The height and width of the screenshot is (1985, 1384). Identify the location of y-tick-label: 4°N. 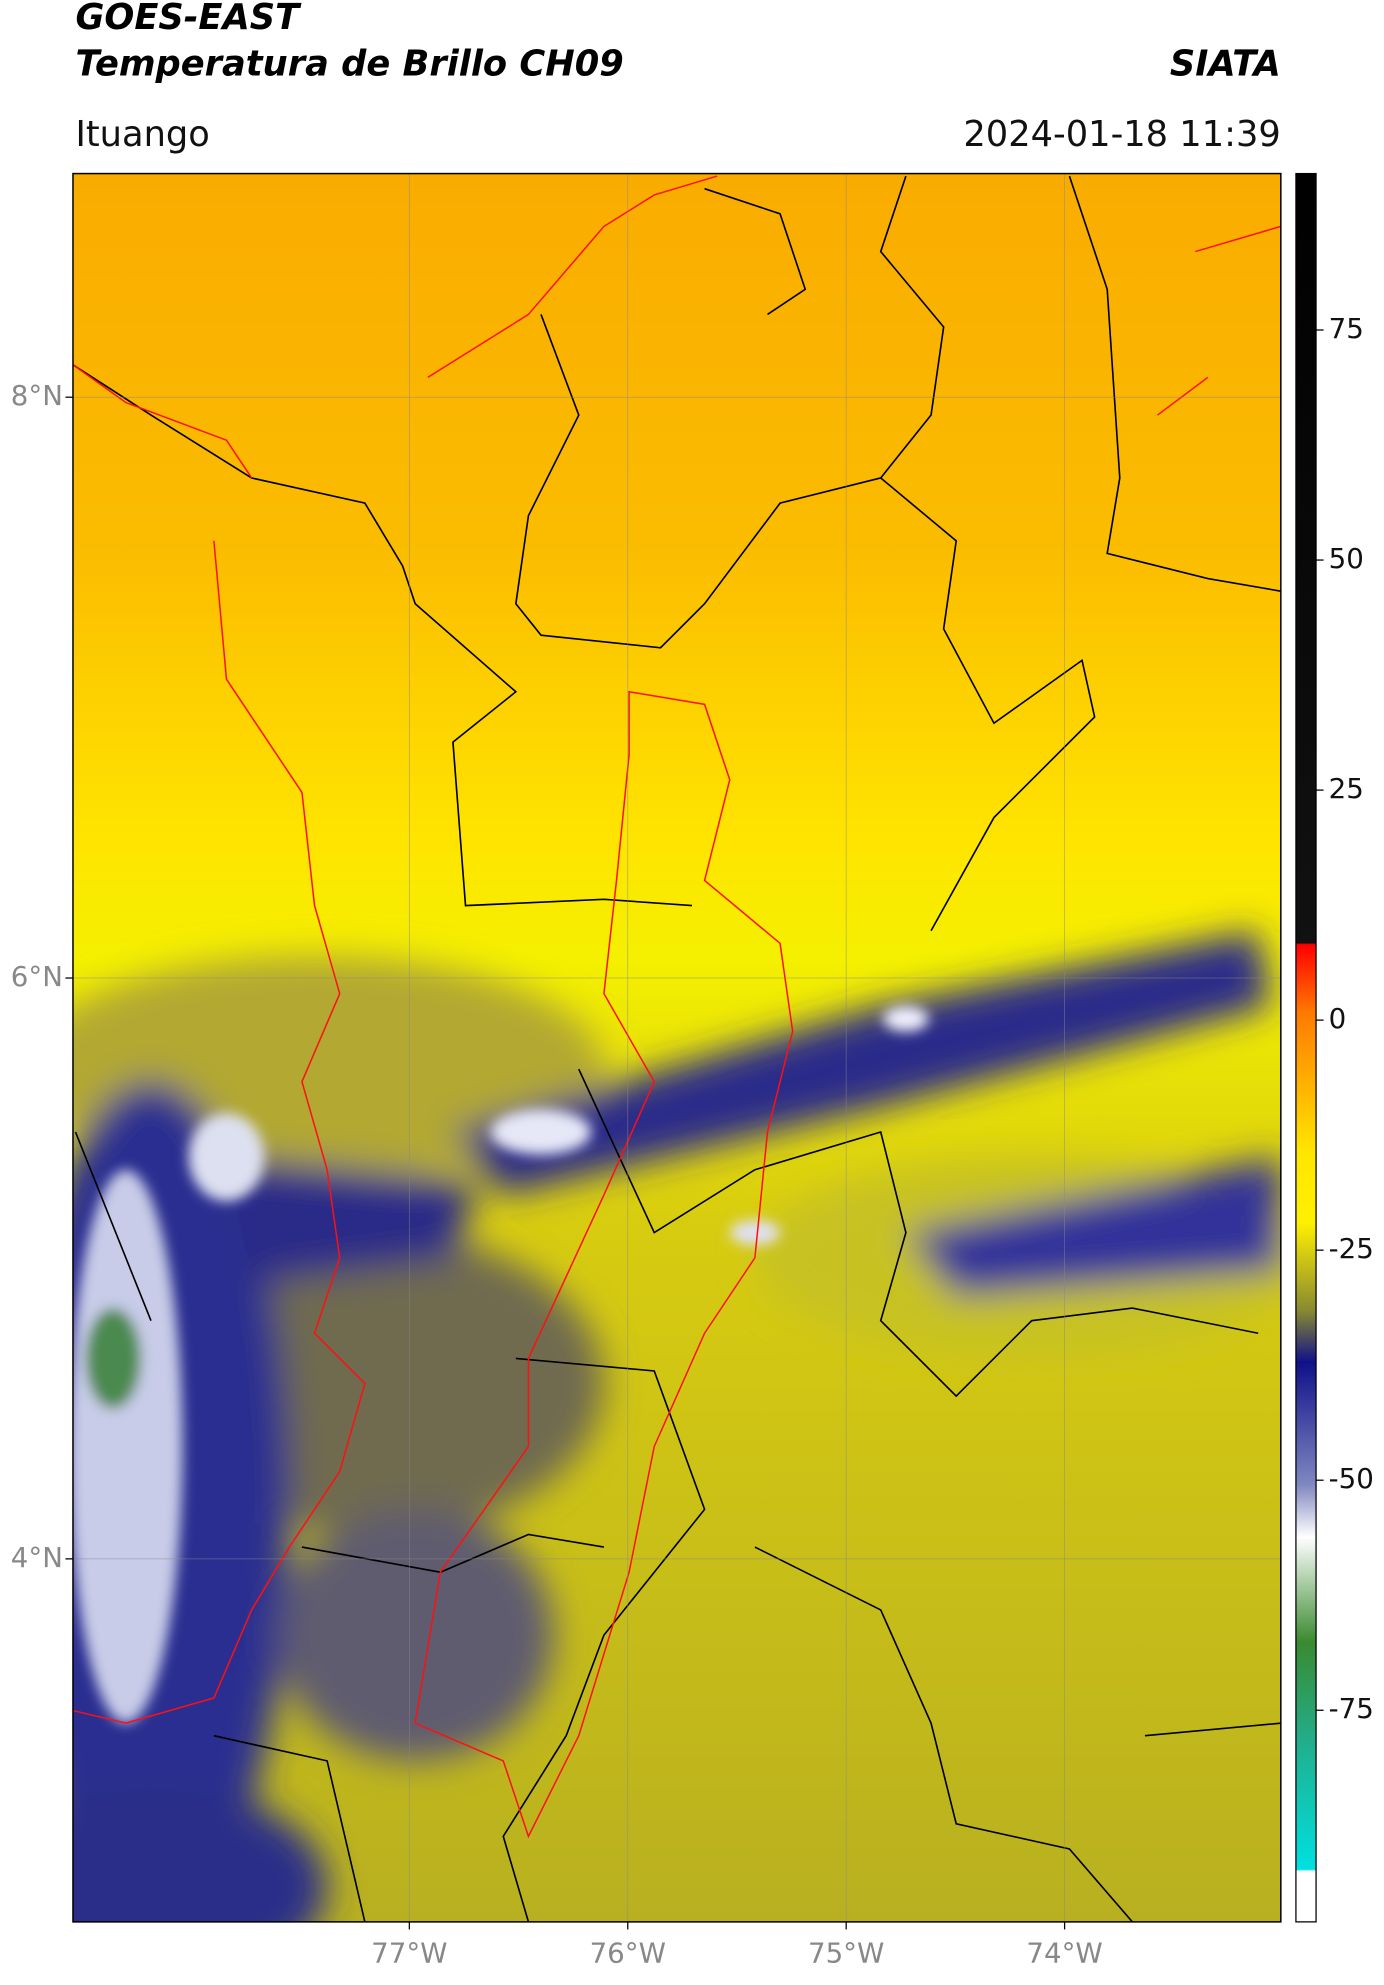
(37, 1557).